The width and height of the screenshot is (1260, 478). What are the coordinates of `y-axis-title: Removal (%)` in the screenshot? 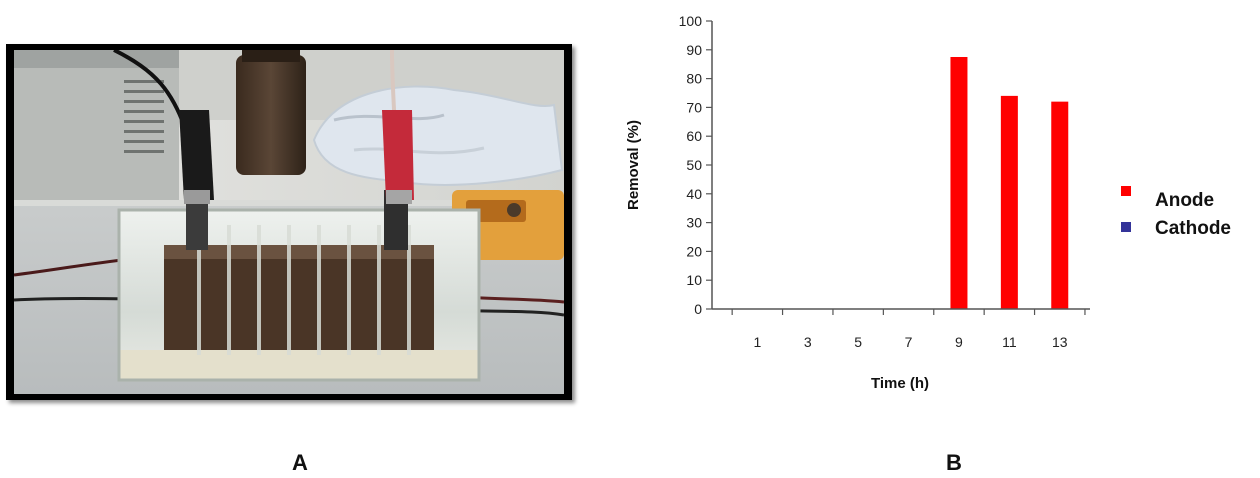 It's located at (633, 165).